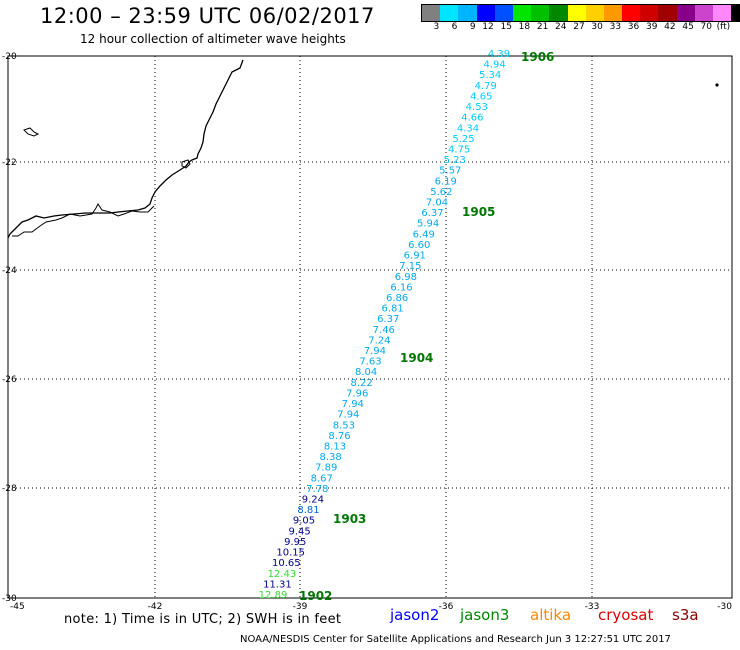 Image resolution: width=740 pixels, height=650 pixels. What do you see at coordinates (485, 615) in the screenshot?
I see `satellite-legend-item: jason3` at bounding box center [485, 615].